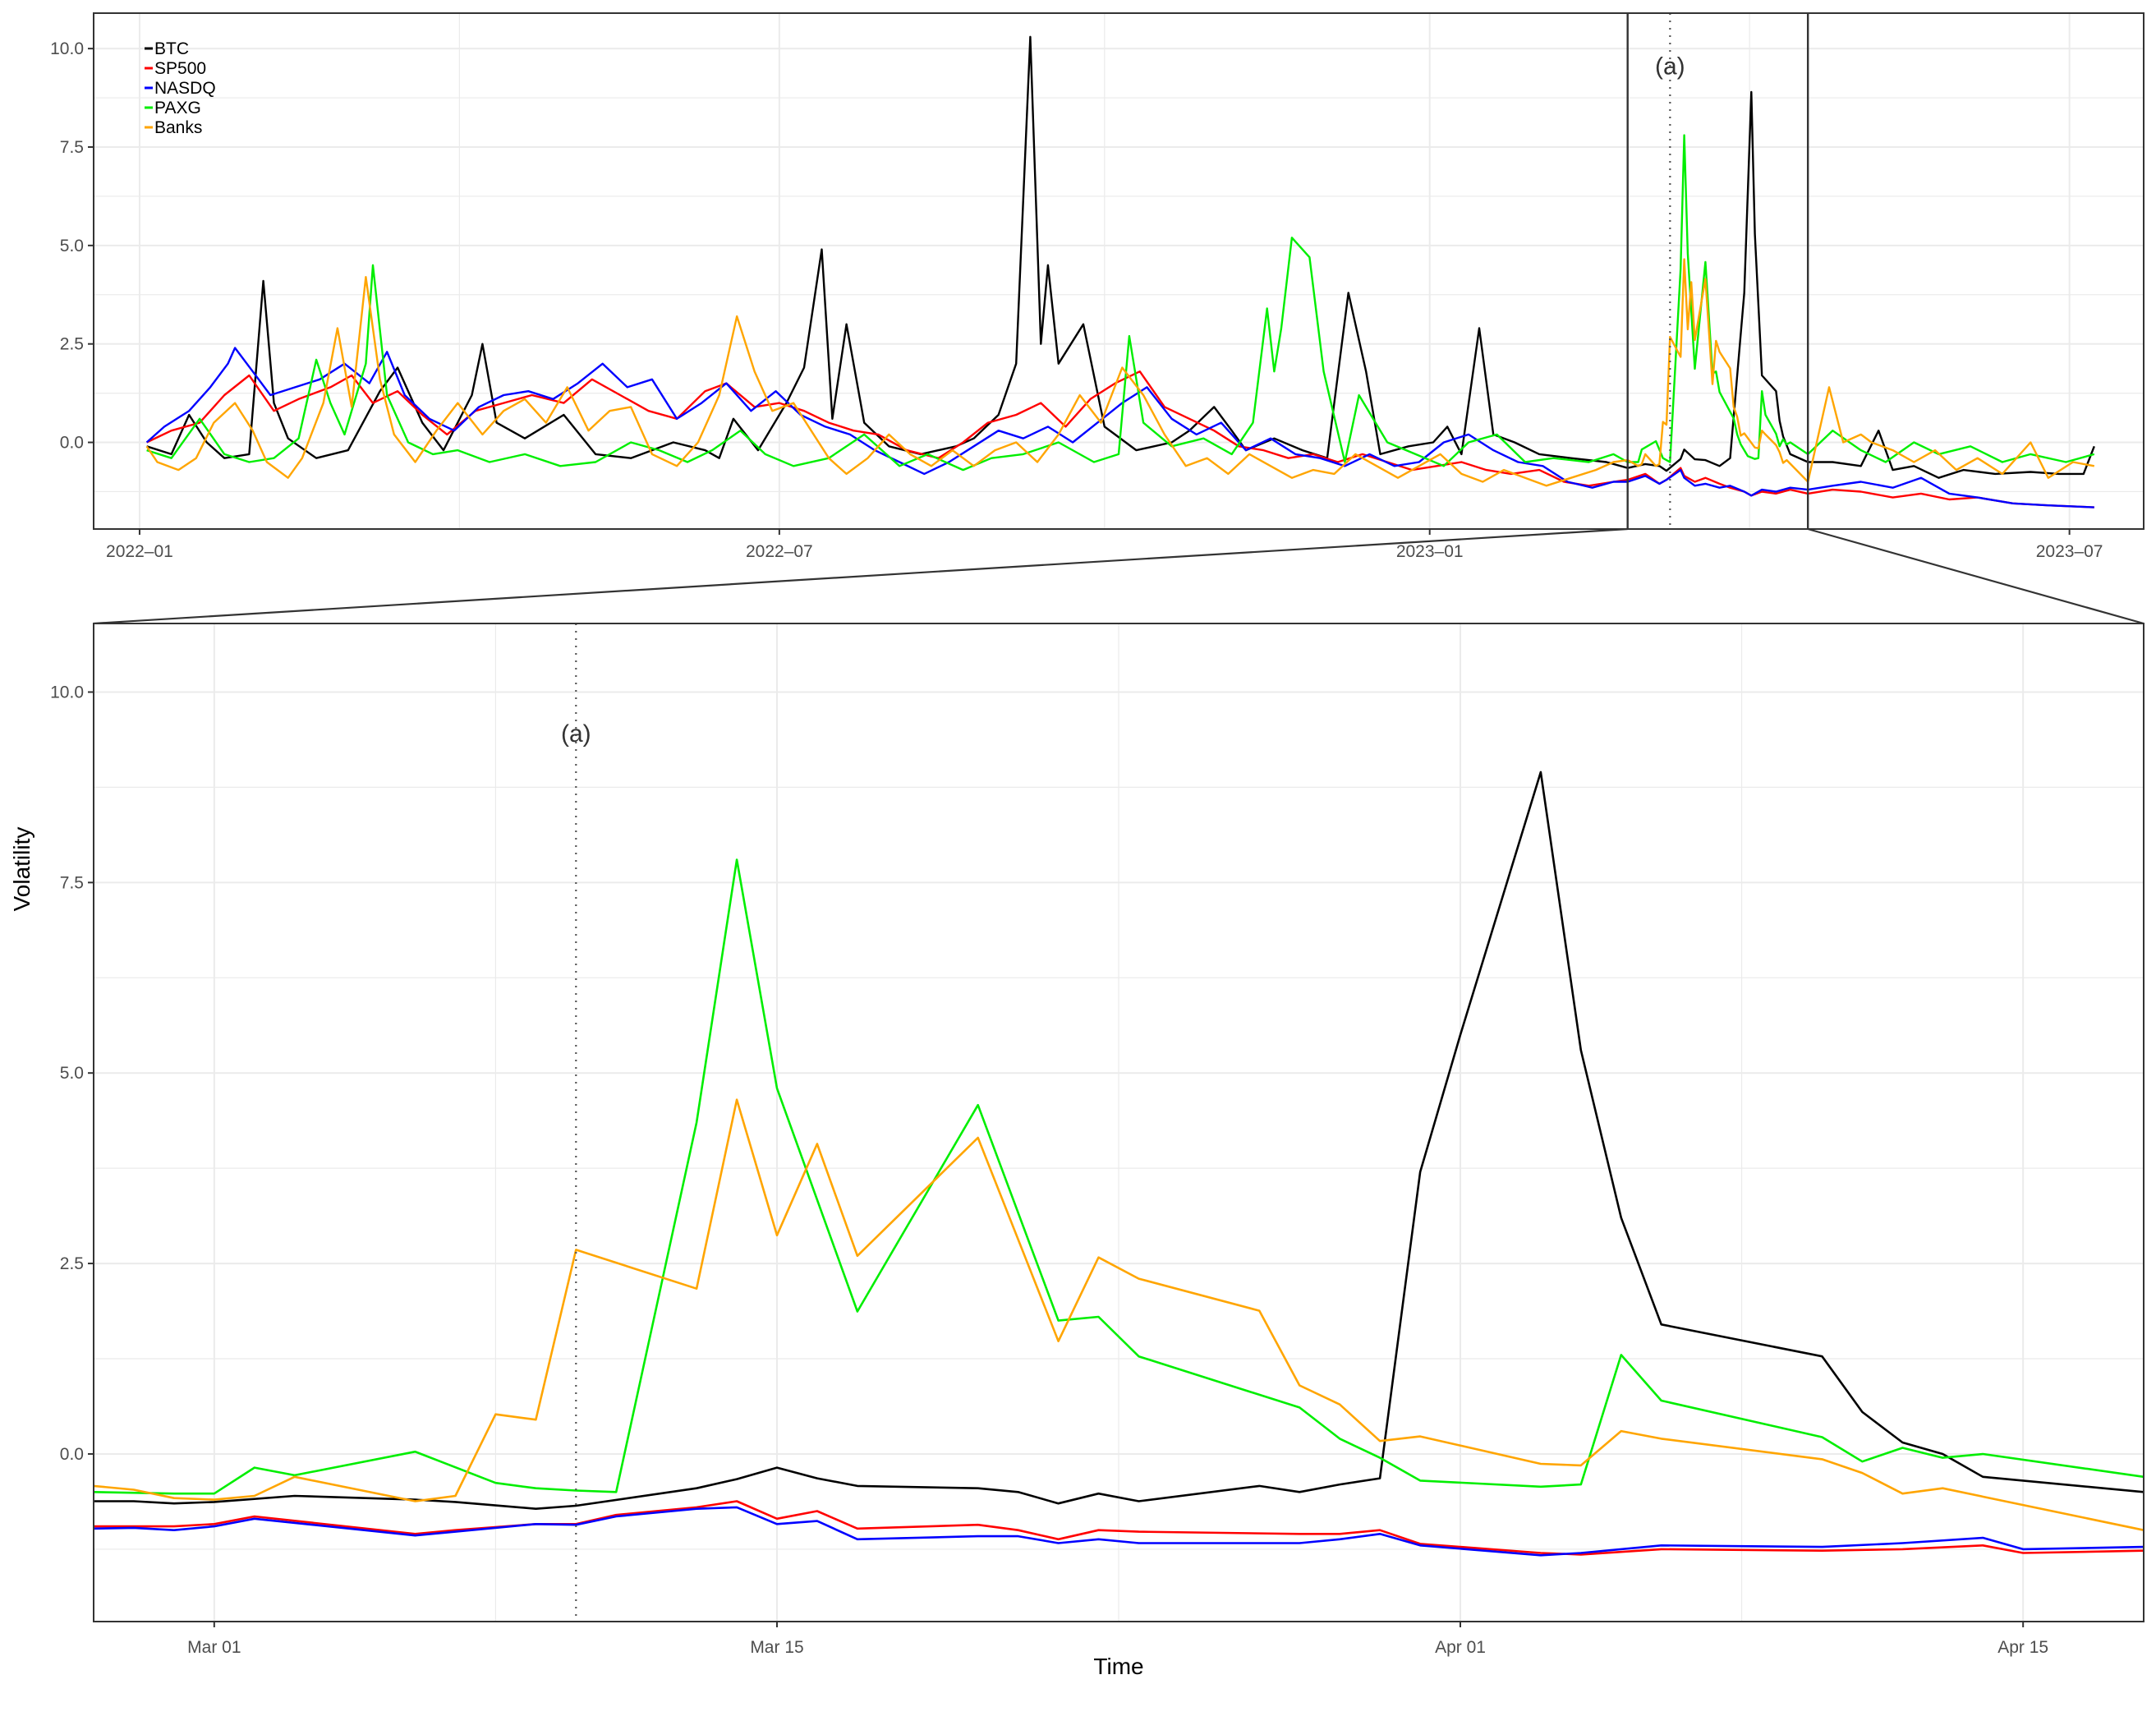 This screenshot has height=1730, width=2156. Describe the element at coordinates (72, 882) in the screenshot. I see `zoom-y-tick-label: 7.5` at that location.